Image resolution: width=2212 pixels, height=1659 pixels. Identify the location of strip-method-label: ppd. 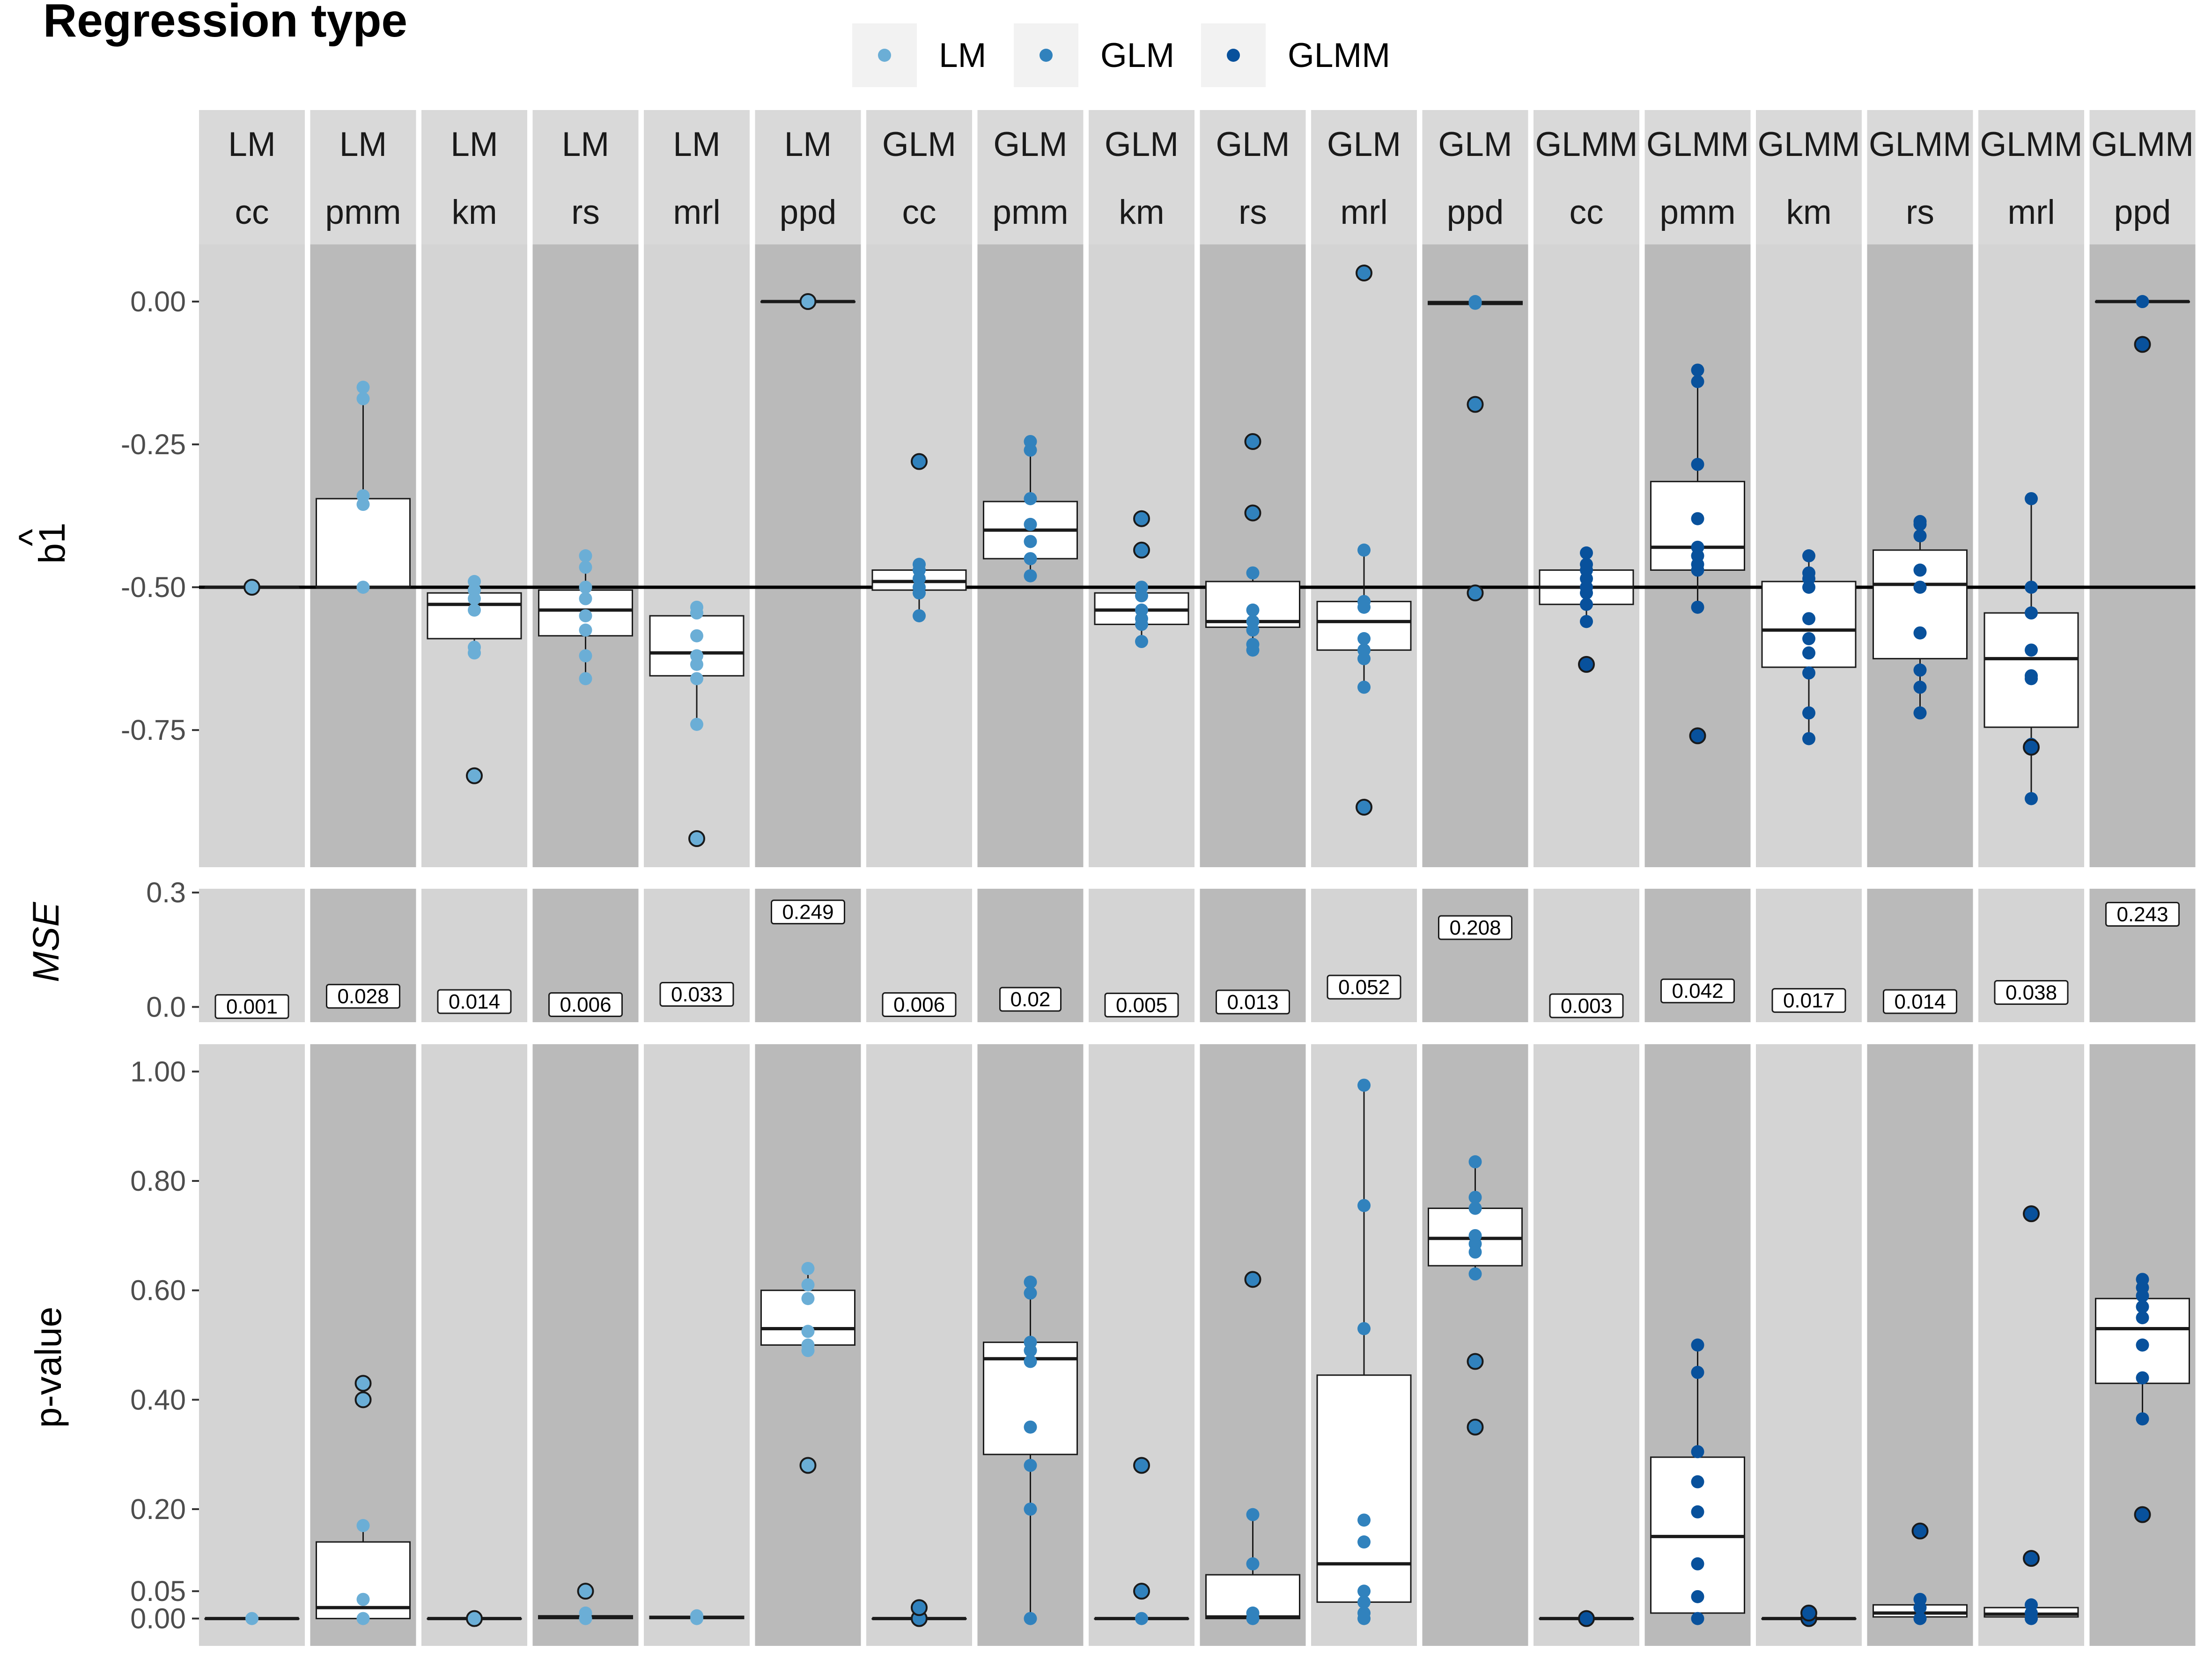
(2143, 212).